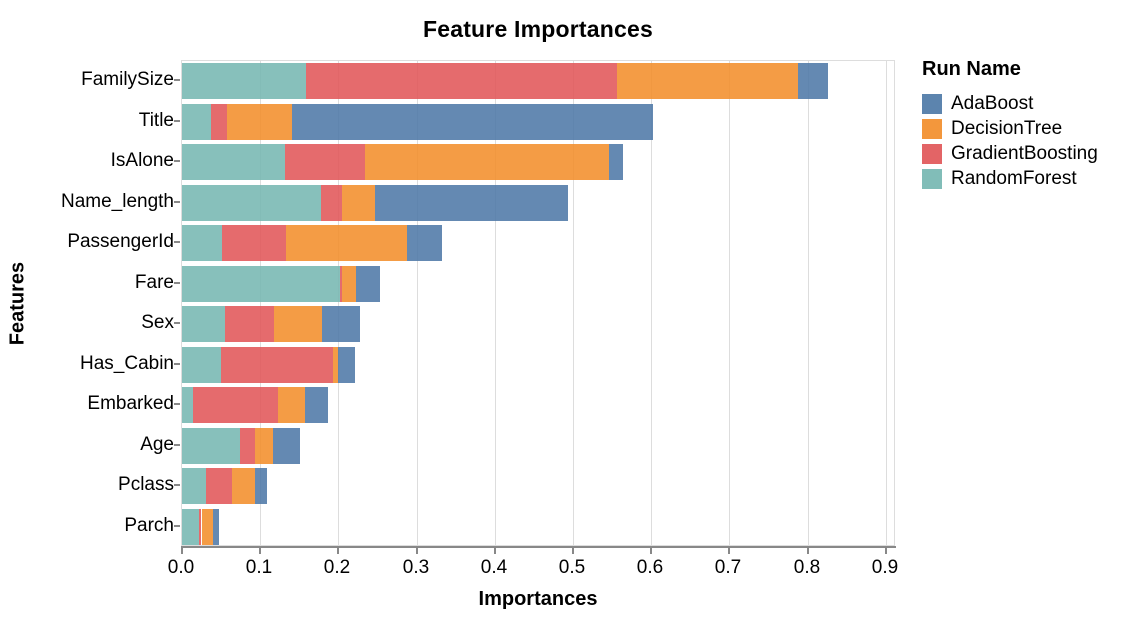 This screenshot has width=1136, height=642. Describe the element at coordinates (807, 567) in the screenshot. I see `x-tick-label: 0.8` at that location.